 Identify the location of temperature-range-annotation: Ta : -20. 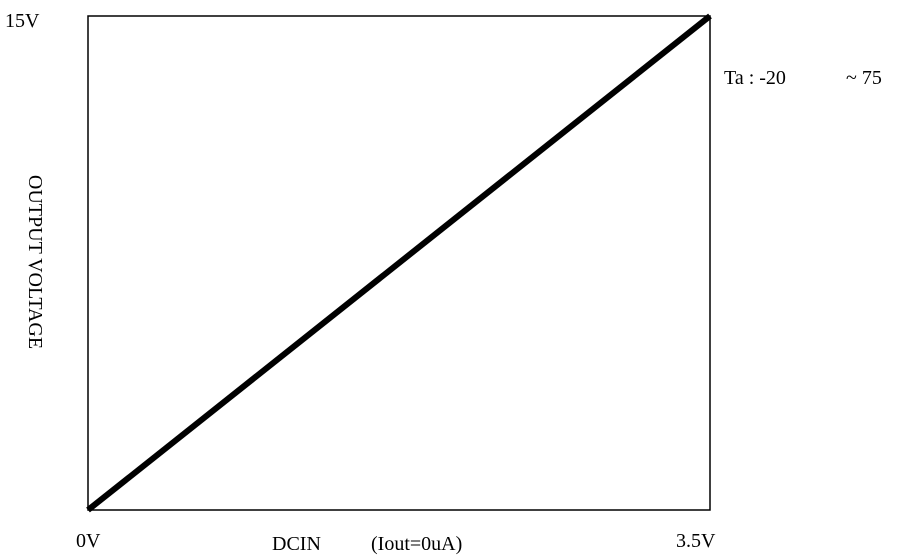
(755, 78).